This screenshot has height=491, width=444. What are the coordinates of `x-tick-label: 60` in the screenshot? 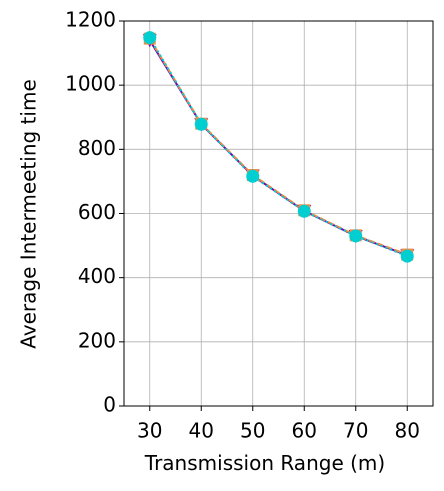 It's located at (304, 431).